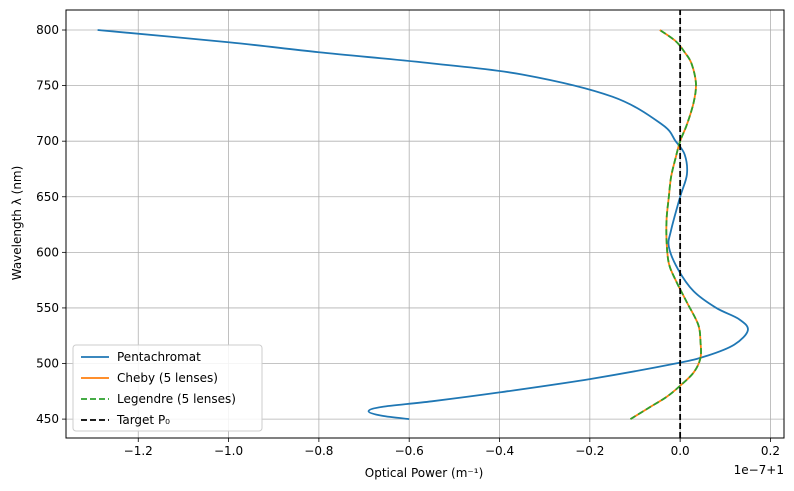 This screenshot has height=491, width=794. Describe the element at coordinates (47, 364) in the screenshot. I see `y-tick-label: 500` at that location.